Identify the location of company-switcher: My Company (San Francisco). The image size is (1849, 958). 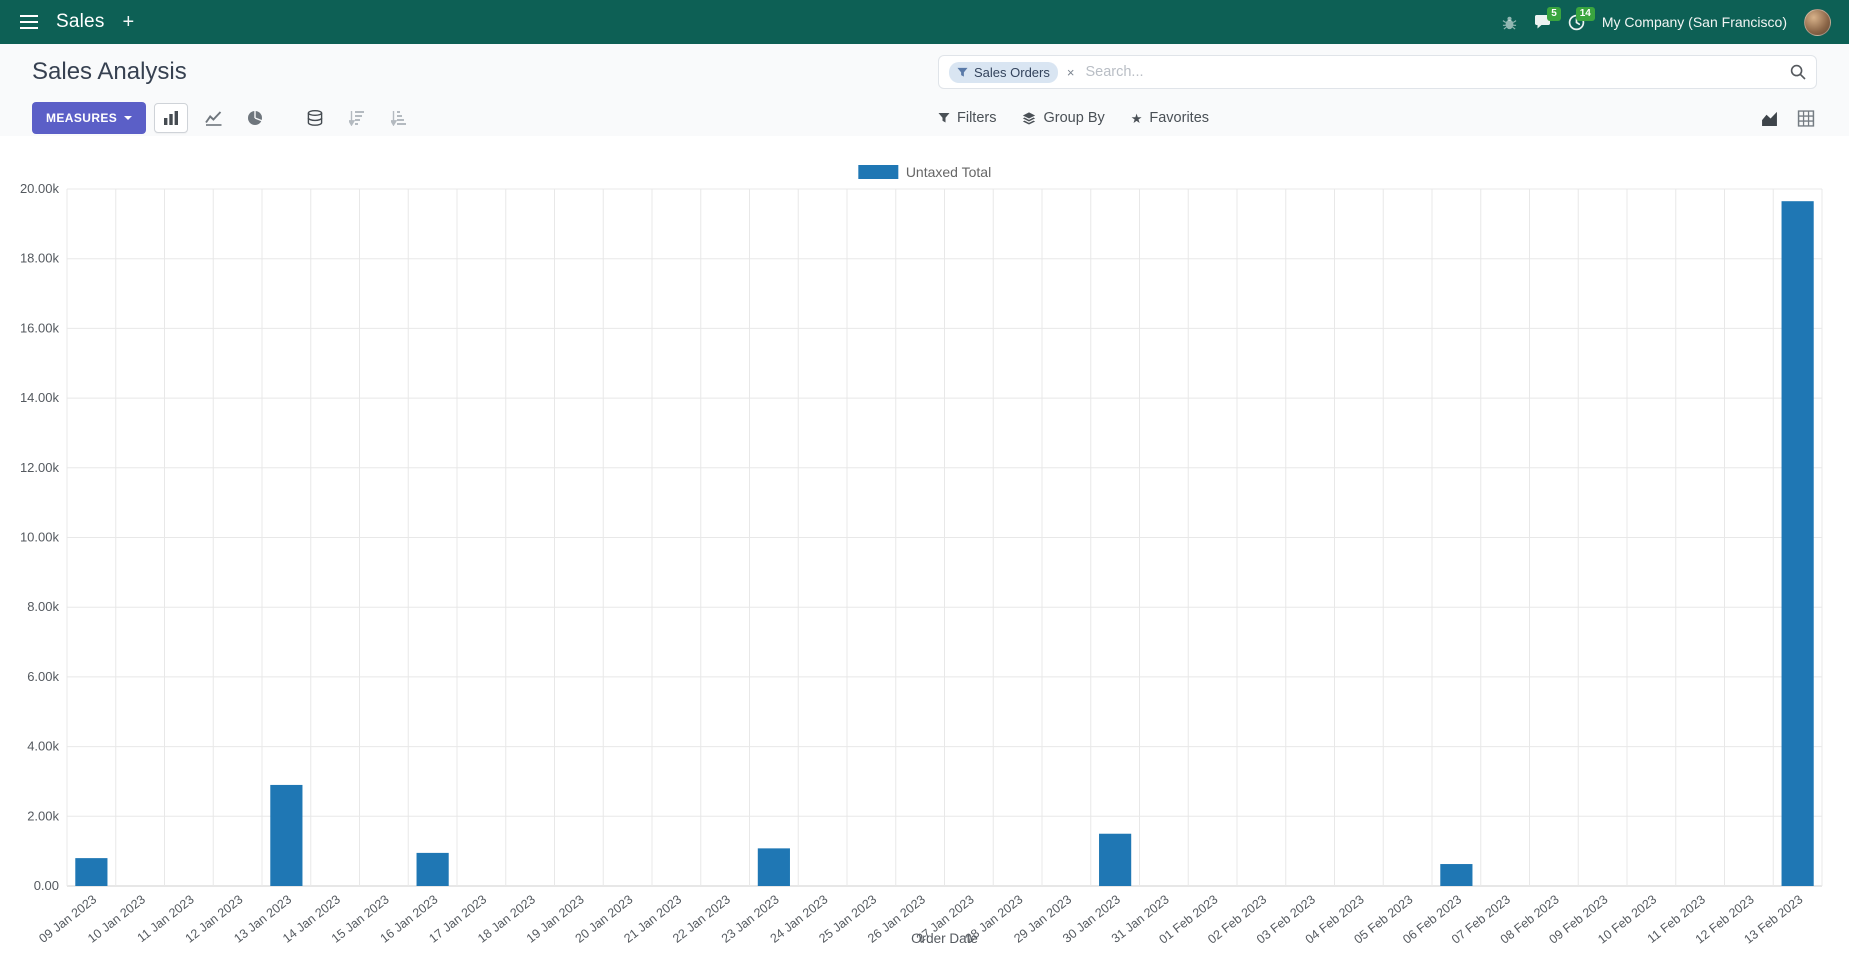
(1694, 22).